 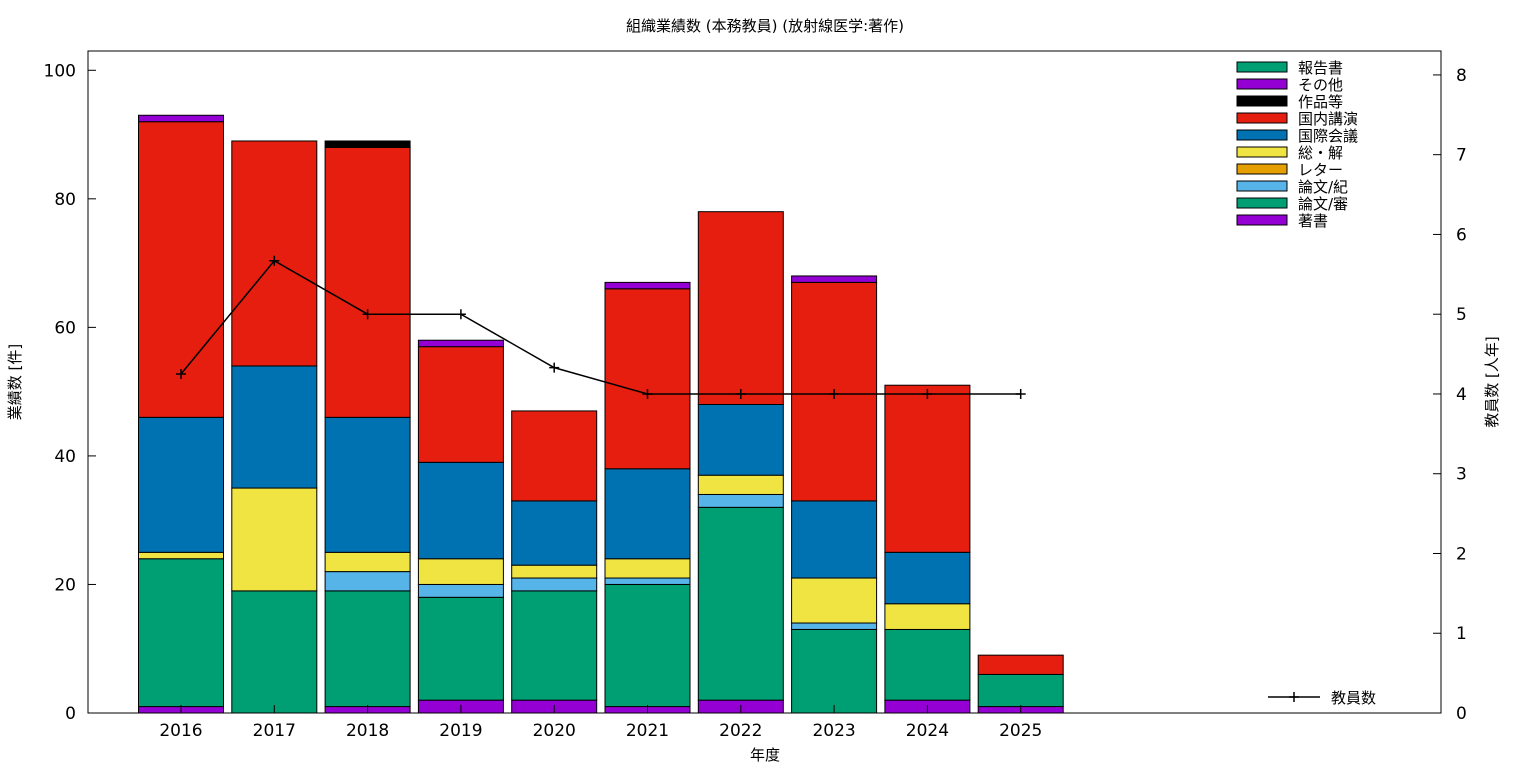 What do you see at coordinates (1020, 731) in the screenshot?
I see `x-tick-label: 2025` at bounding box center [1020, 731].